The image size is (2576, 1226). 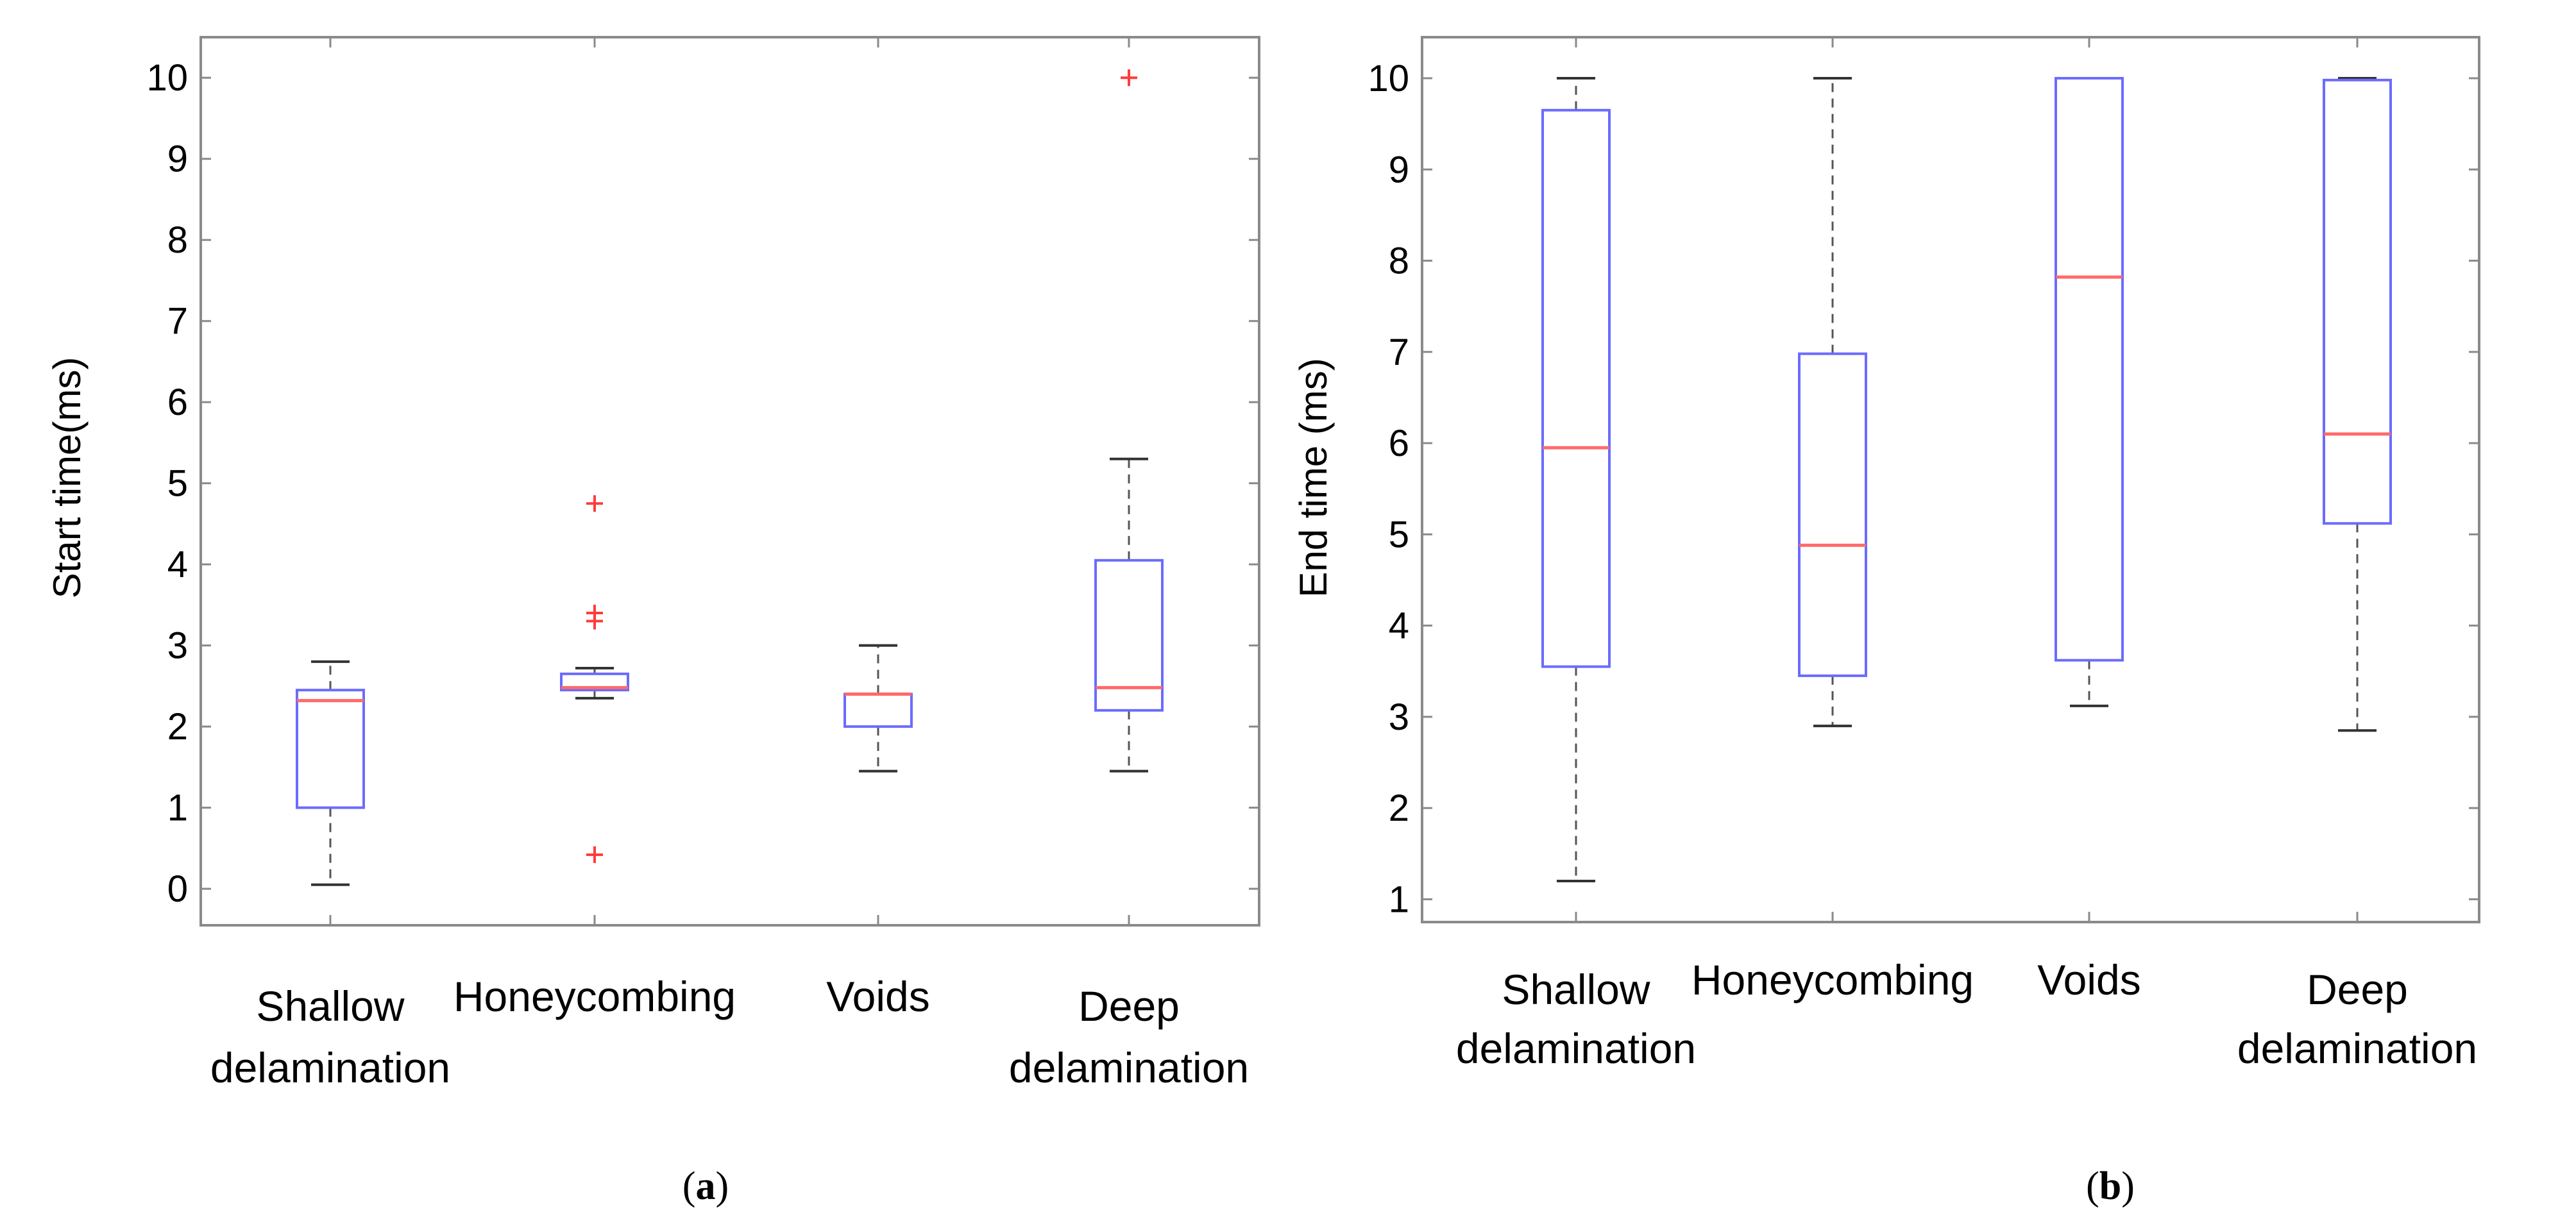 What do you see at coordinates (2357, 990) in the screenshot?
I see `panel-b-category-label: Deep` at bounding box center [2357, 990].